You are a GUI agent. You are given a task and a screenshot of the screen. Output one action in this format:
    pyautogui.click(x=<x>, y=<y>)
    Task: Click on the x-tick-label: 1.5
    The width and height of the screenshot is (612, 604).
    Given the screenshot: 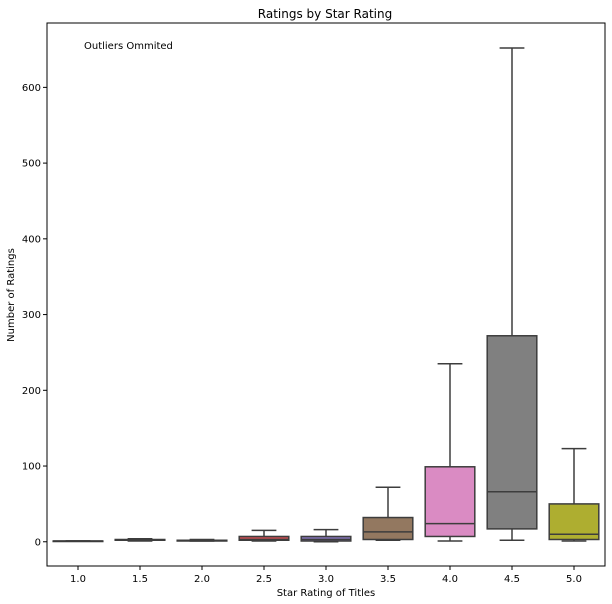 What is the action you would take?
    pyautogui.click(x=140, y=579)
    